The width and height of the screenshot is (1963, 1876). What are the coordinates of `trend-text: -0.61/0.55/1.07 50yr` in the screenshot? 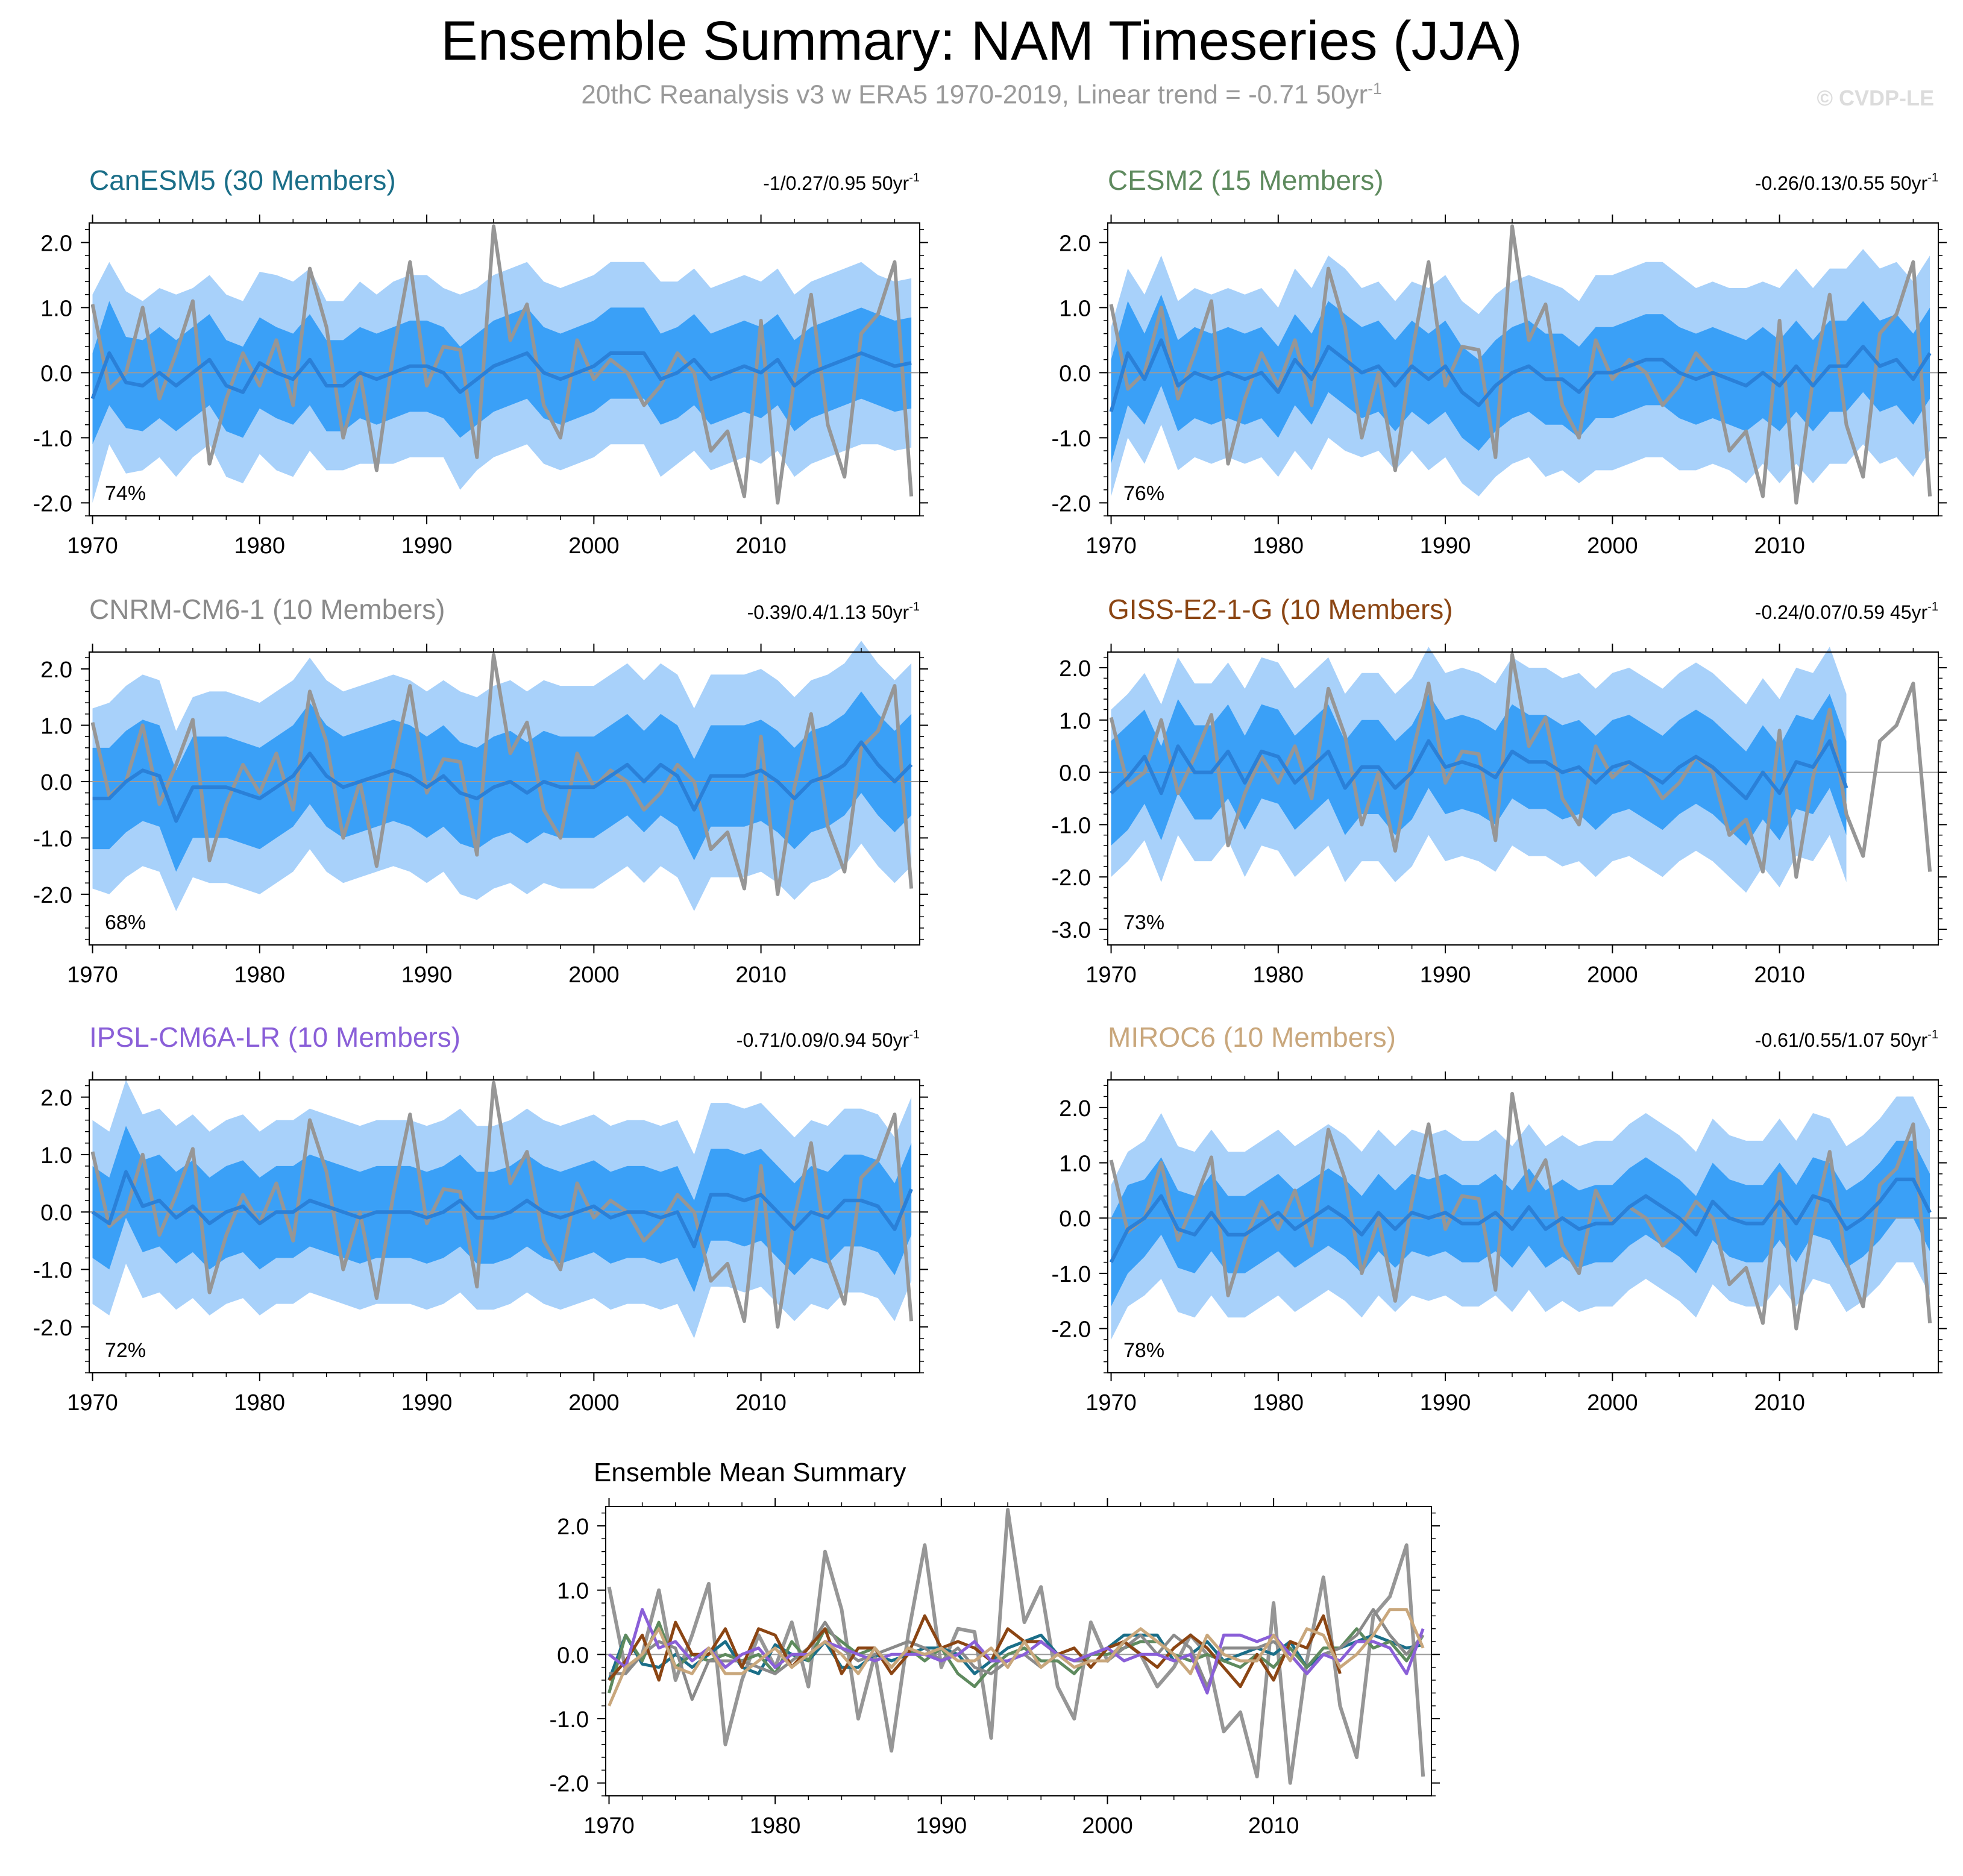 It's located at (1841, 1040).